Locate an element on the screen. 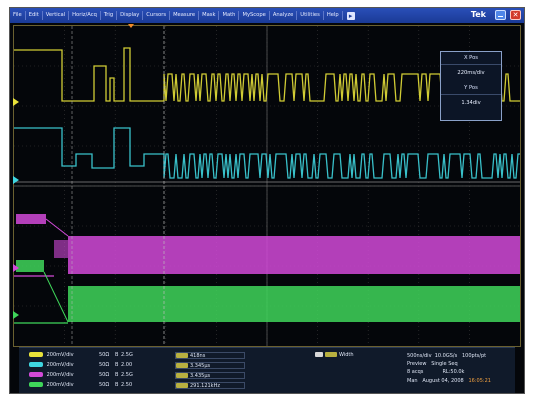 The image size is (535, 405). x-pos-label: X Pos is located at coordinates (471, 58).